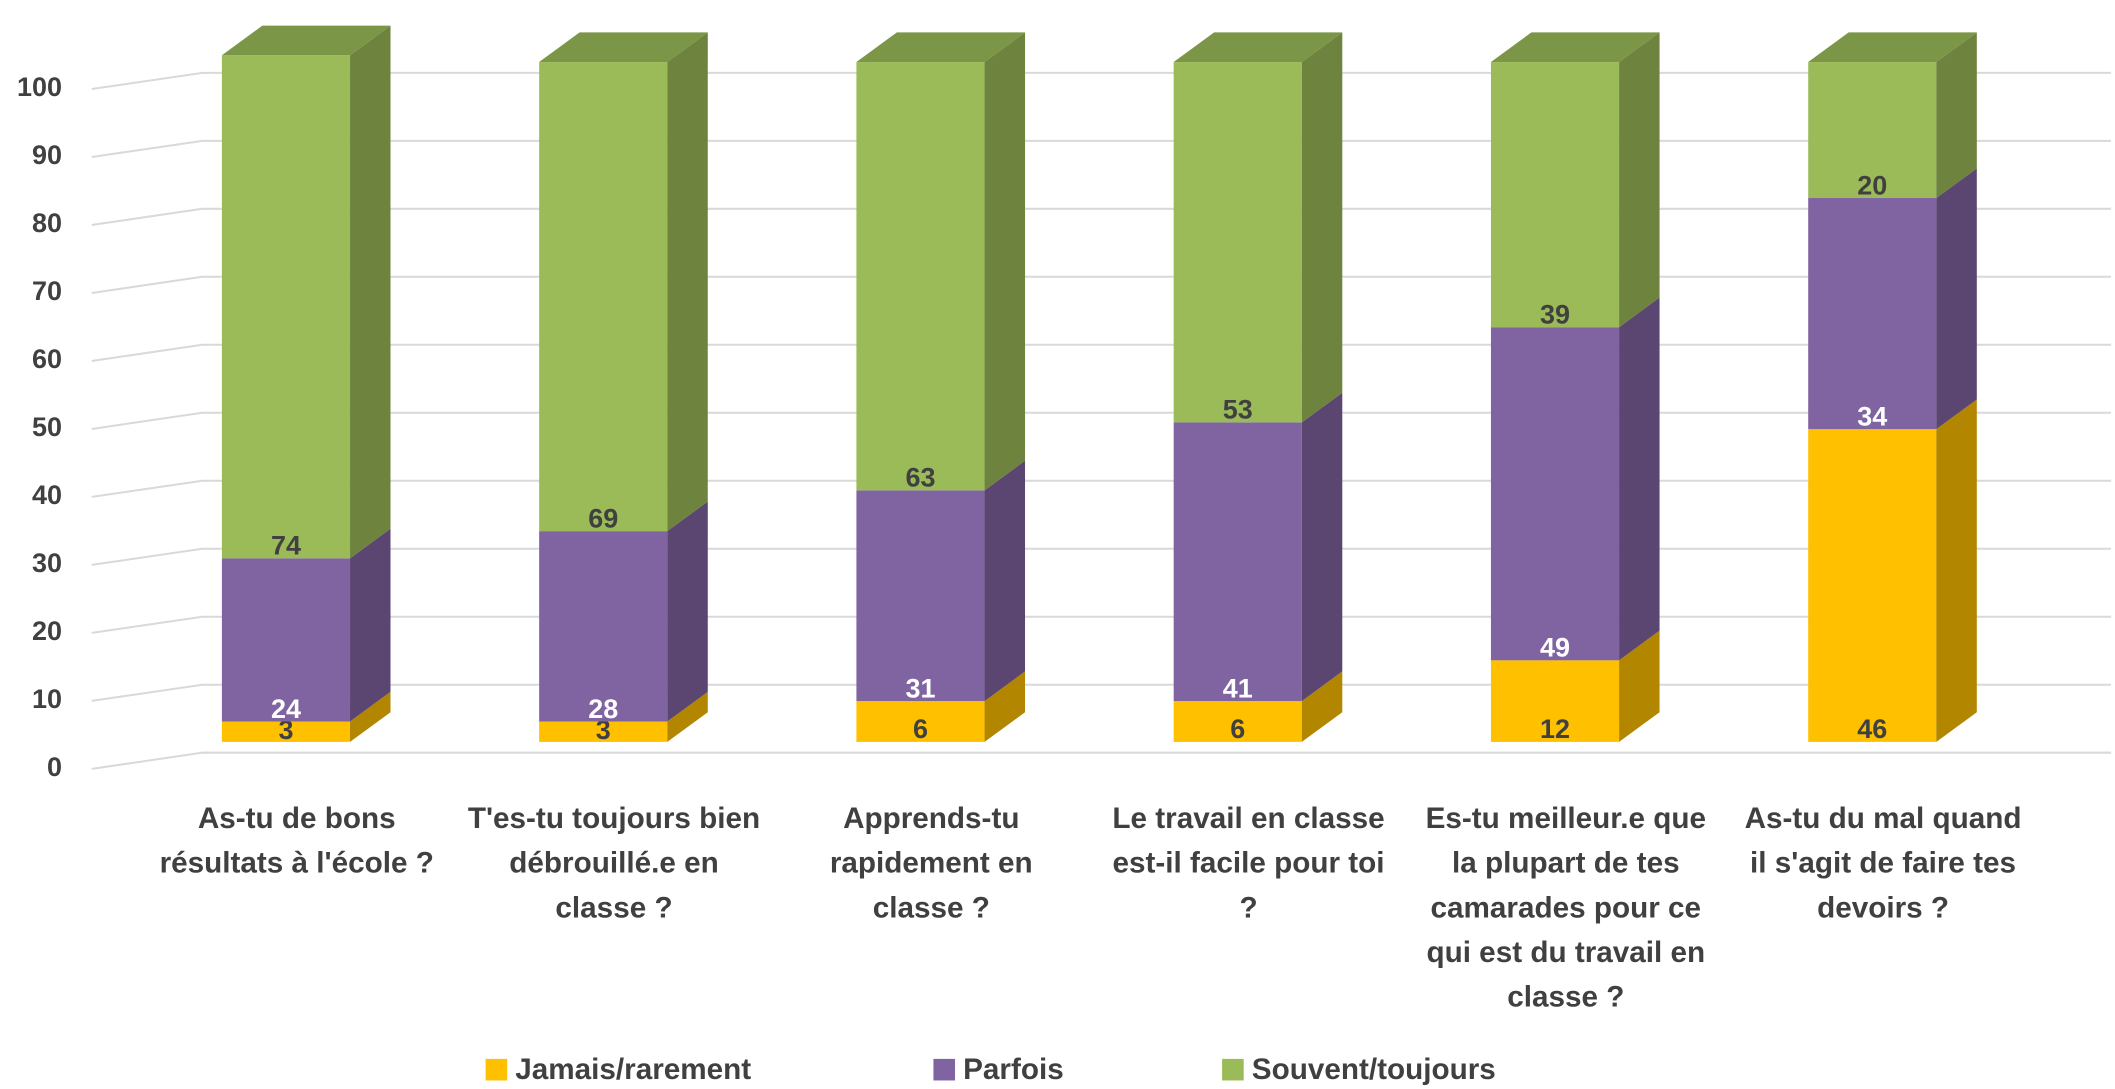 This screenshot has height=1089, width=2115. I want to click on legend-item: Souvent/toujours, so click(1359, 1069).